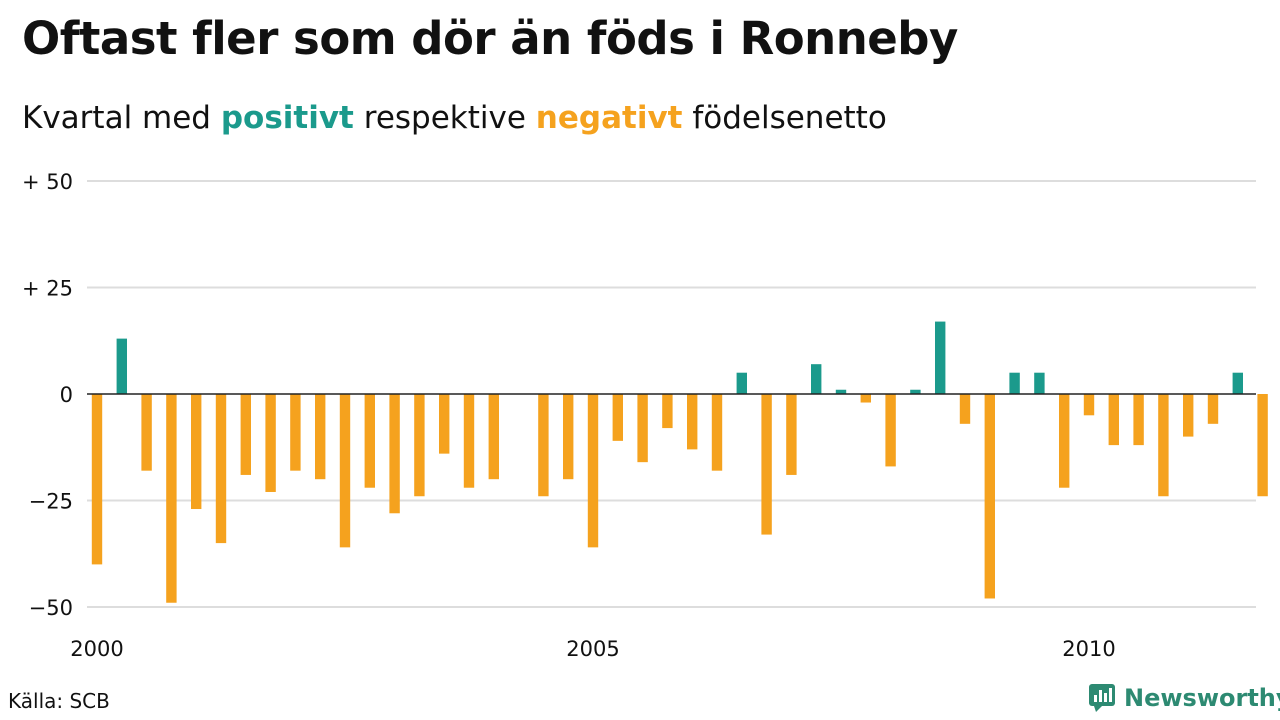 The width and height of the screenshot is (1280, 720). Describe the element at coordinates (47, 289) in the screenshot. I see `y-tick-label: + 25` at that location.